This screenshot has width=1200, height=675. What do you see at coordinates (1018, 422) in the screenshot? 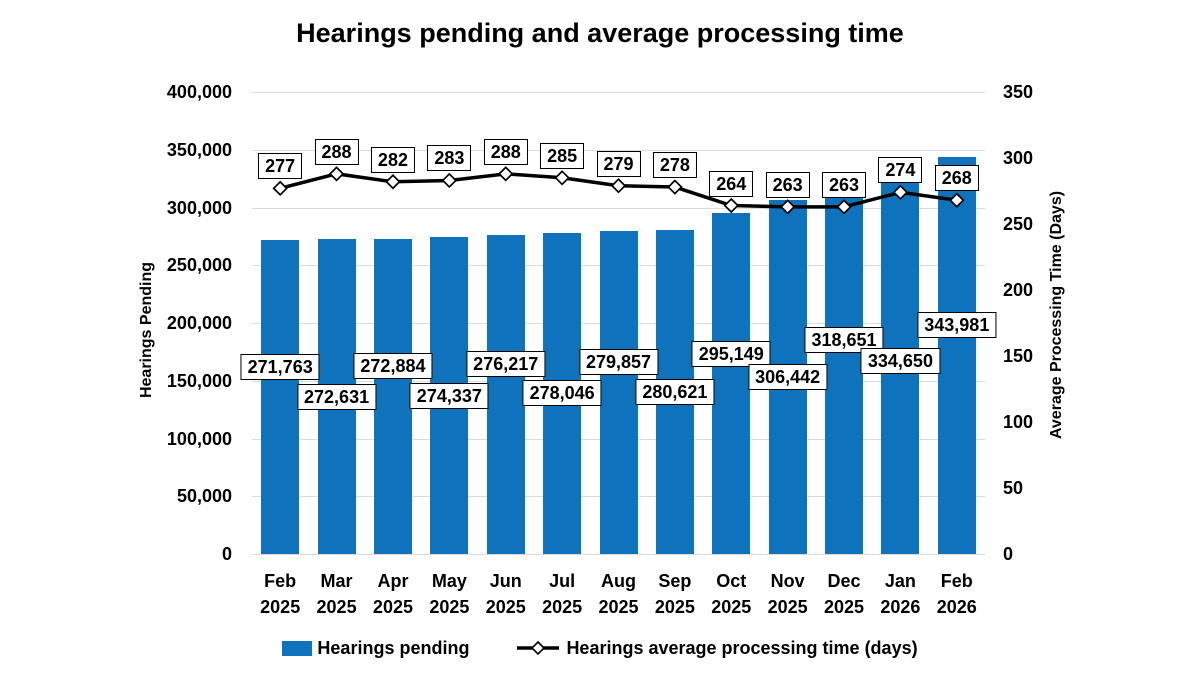
I see `y-axis-tick-right: 100` at bounding box center [1018, 422].